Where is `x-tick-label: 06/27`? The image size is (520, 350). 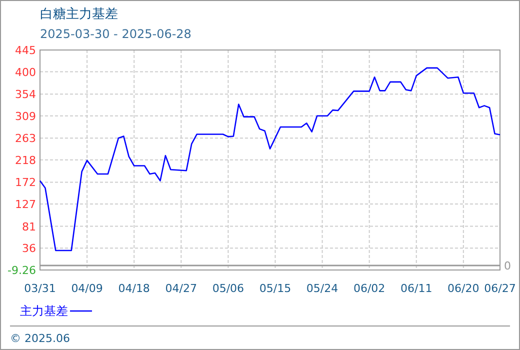
x-tick-label: 06/27 is located at coordinates (500, 288).